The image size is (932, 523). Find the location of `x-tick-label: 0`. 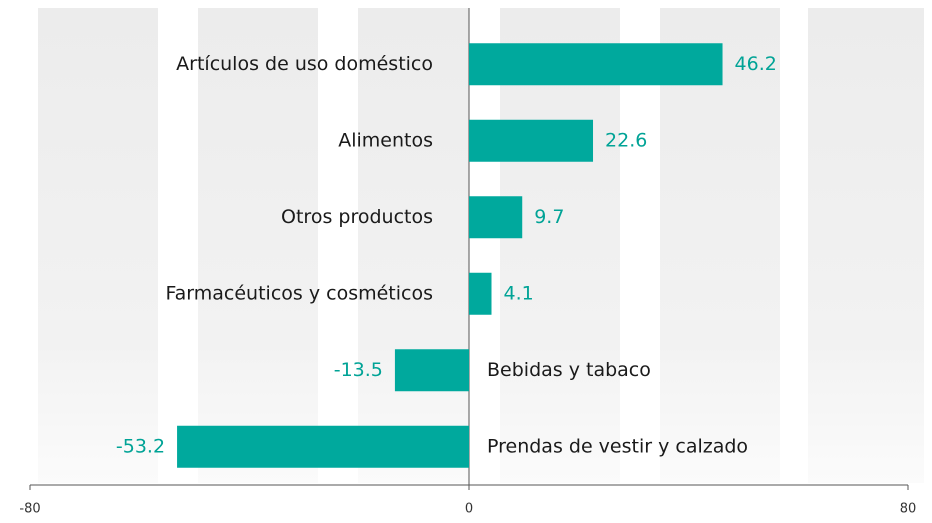

x-tick-label: 0 is located at coordinates (469, 509).